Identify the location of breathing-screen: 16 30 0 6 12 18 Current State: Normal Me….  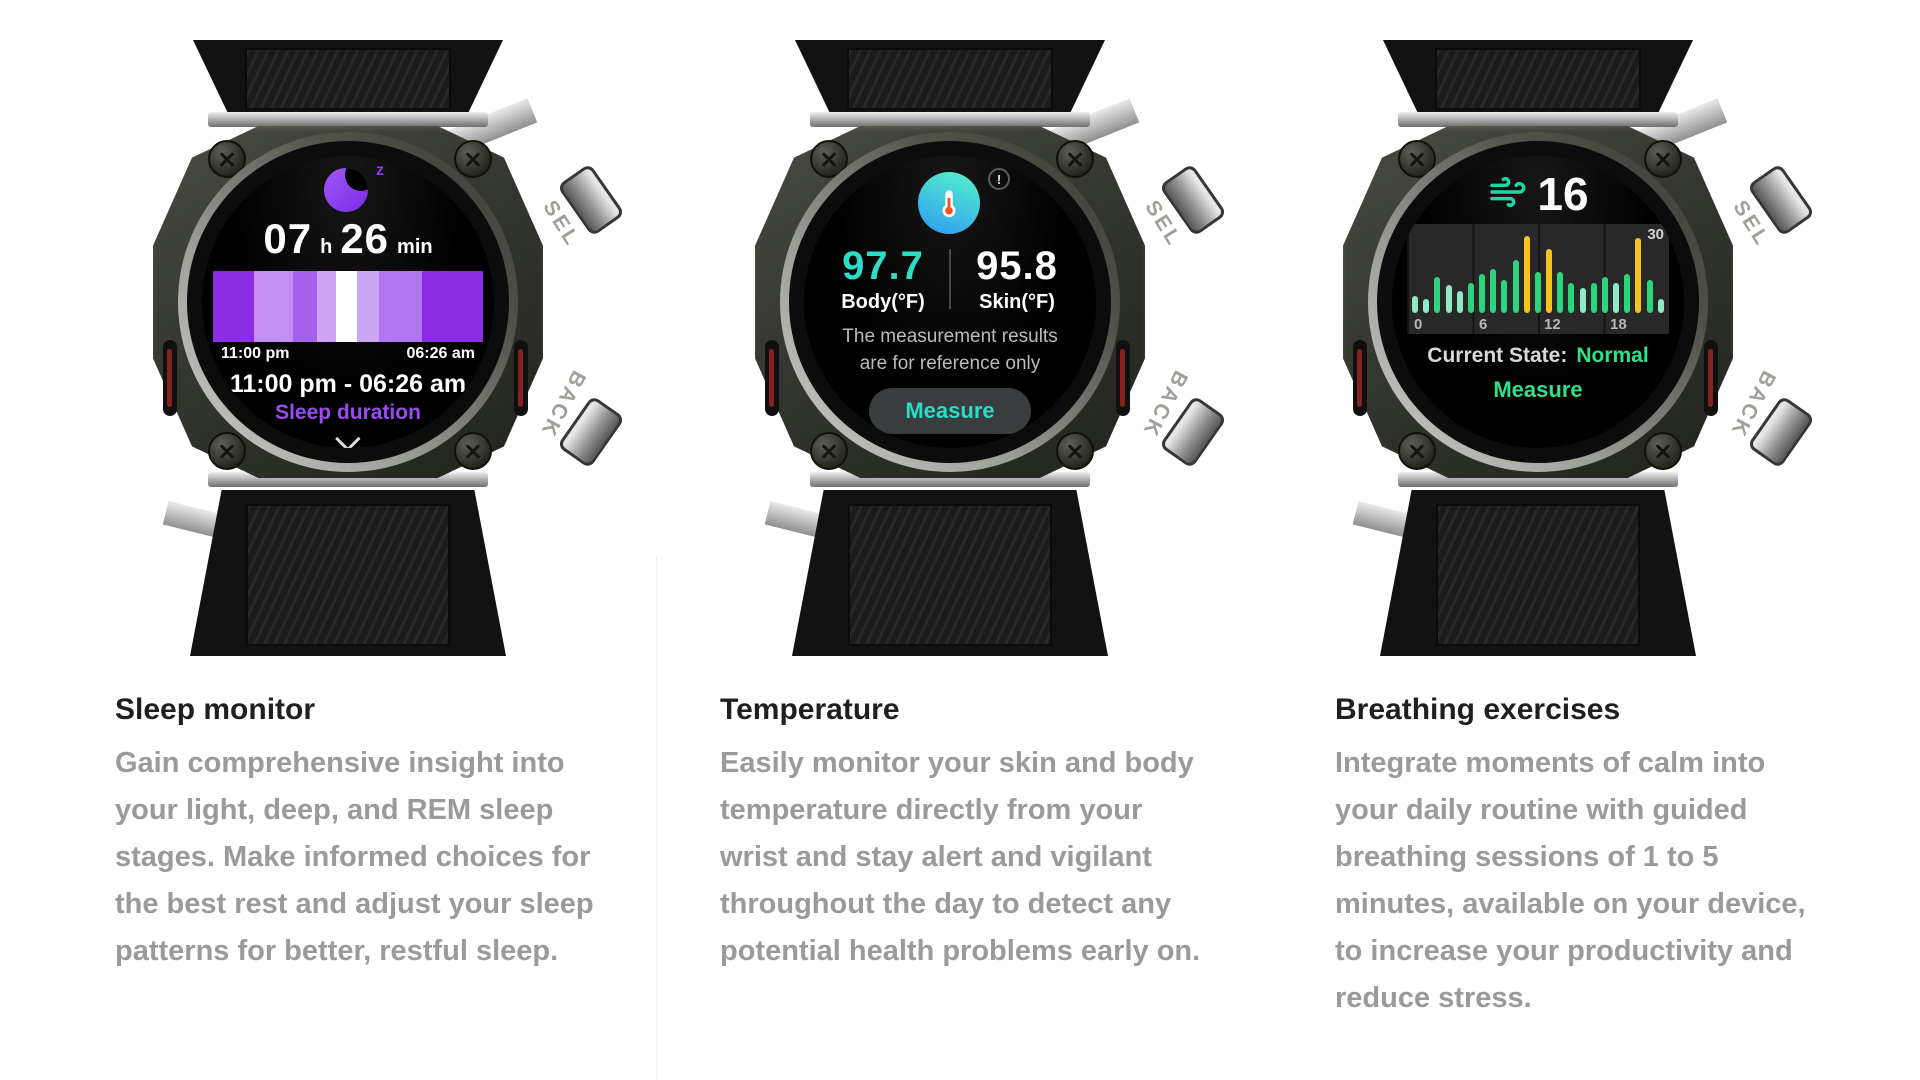
(1538, 302).